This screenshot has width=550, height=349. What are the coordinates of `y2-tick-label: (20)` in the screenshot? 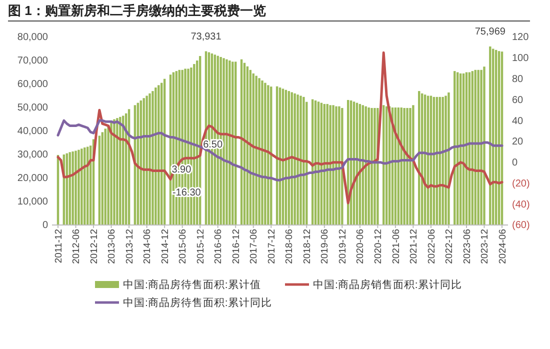 It's located at (521, 184).